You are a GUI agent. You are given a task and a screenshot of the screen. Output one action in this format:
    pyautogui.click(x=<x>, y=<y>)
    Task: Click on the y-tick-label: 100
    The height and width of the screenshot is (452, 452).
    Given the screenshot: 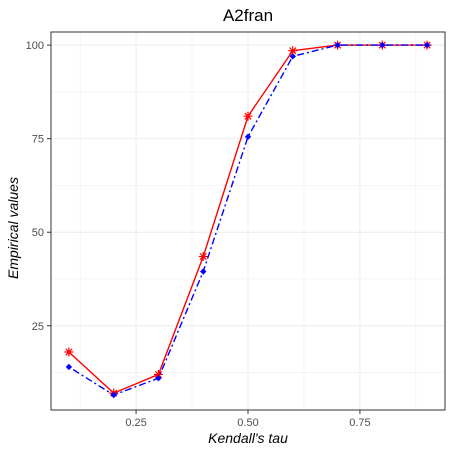 What is the action you would take?
    pyautogui.click(x=35, y=46)
    